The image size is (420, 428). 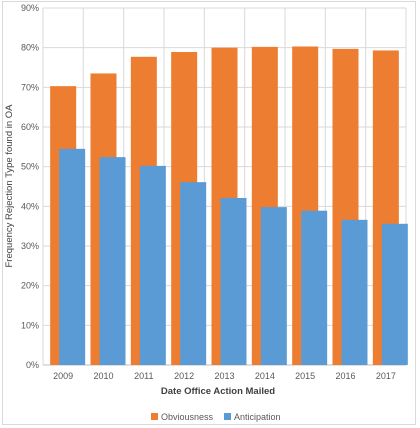 I want to click on legend-item-anticipation: Anticipation, so click(x=252, y=417).